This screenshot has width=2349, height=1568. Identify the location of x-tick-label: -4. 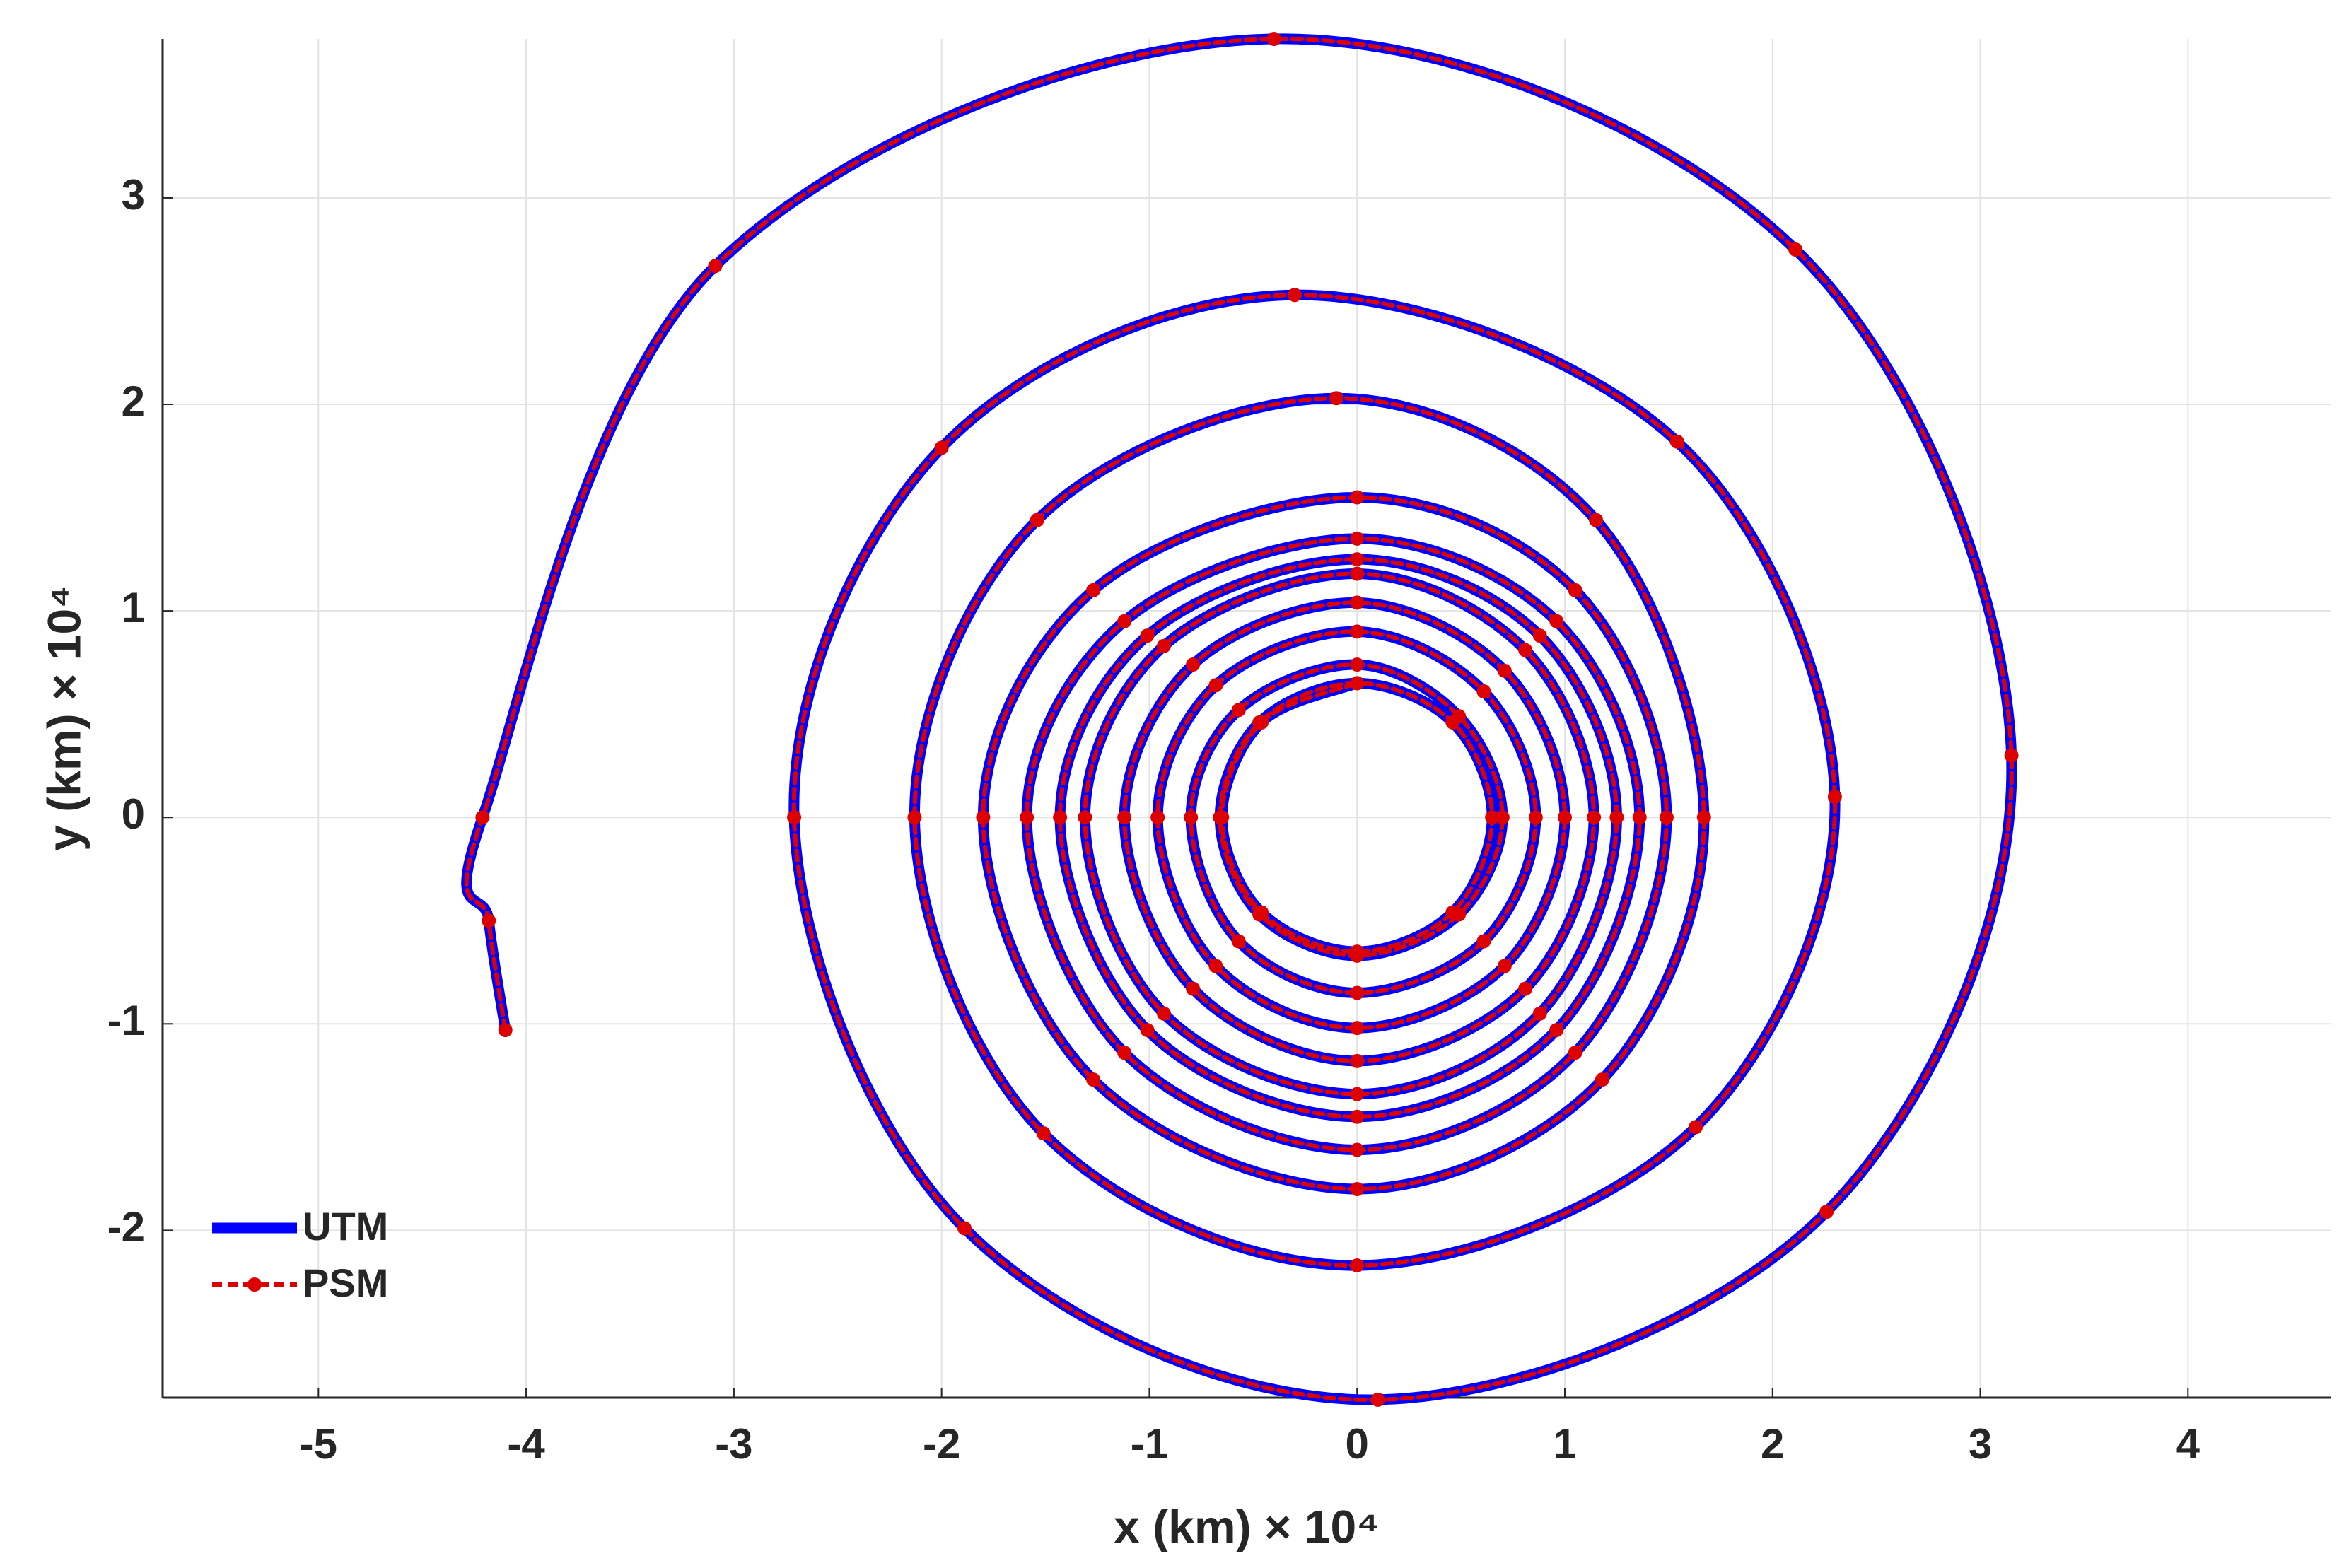
(526, 1444).